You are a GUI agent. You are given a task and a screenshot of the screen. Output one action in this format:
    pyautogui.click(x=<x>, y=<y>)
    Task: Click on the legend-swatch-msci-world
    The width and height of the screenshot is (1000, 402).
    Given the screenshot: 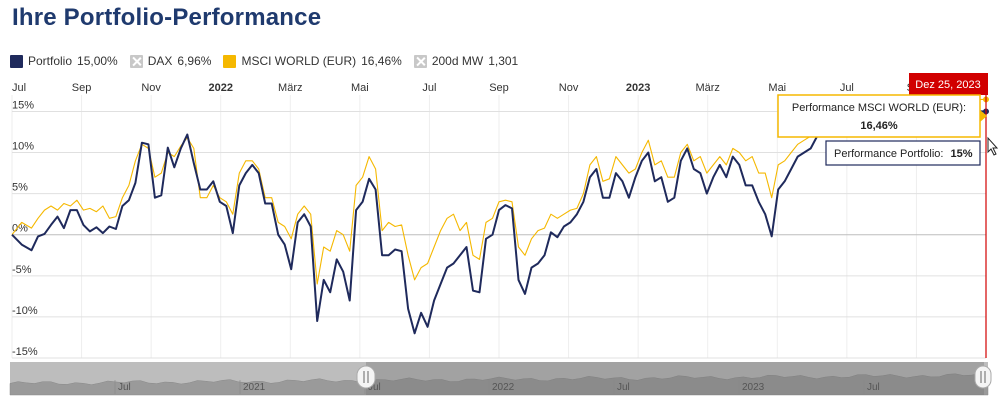 What is the action you would take?
    pyautogui.click(x=230, y=61)
    